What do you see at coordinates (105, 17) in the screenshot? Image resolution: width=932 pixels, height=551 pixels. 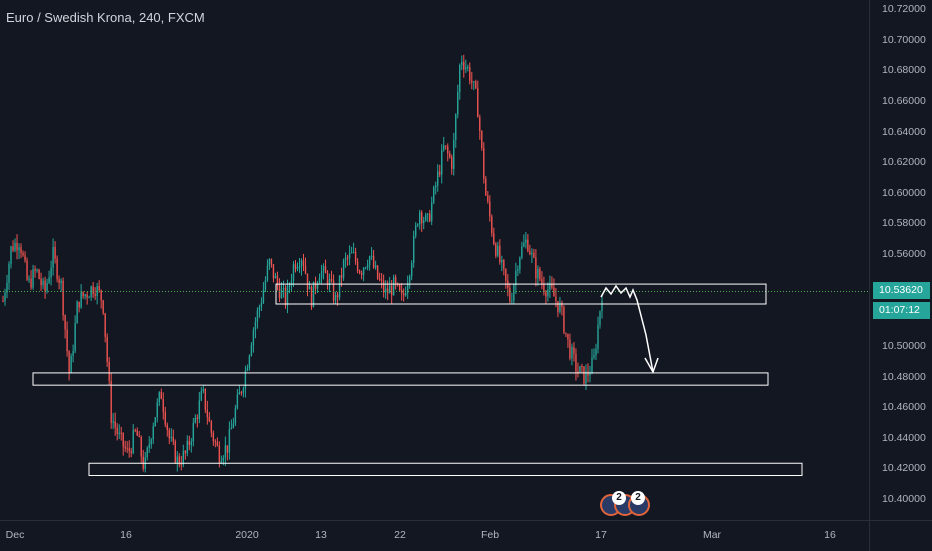 I see `symbol-title: Euro / Swedish Krona, 240, FXCM` at bounding box center [105, 17].